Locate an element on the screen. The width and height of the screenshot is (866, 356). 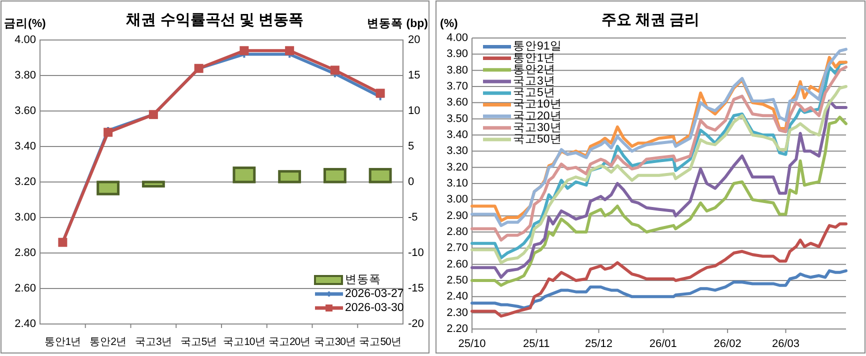
legend-label: 2026-03-27 is located at coordinates (374, 294).